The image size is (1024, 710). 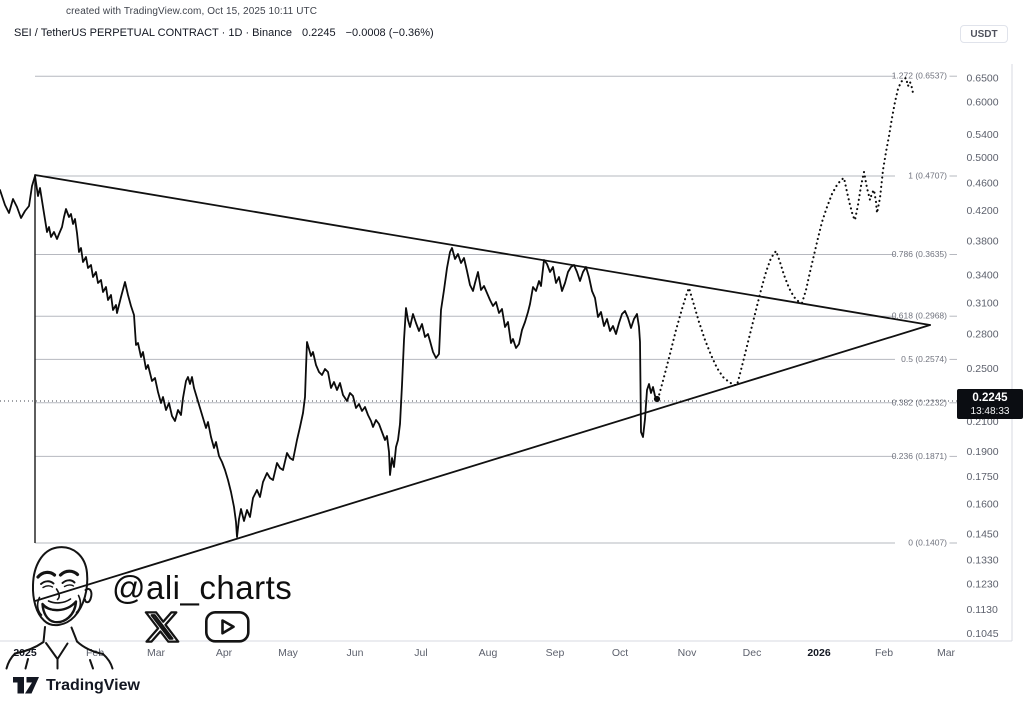 What do you see at coordinates (983, 504) in the screenshot?
I see `price-tick-label: 0.1600` at bounding box center [983, 504].